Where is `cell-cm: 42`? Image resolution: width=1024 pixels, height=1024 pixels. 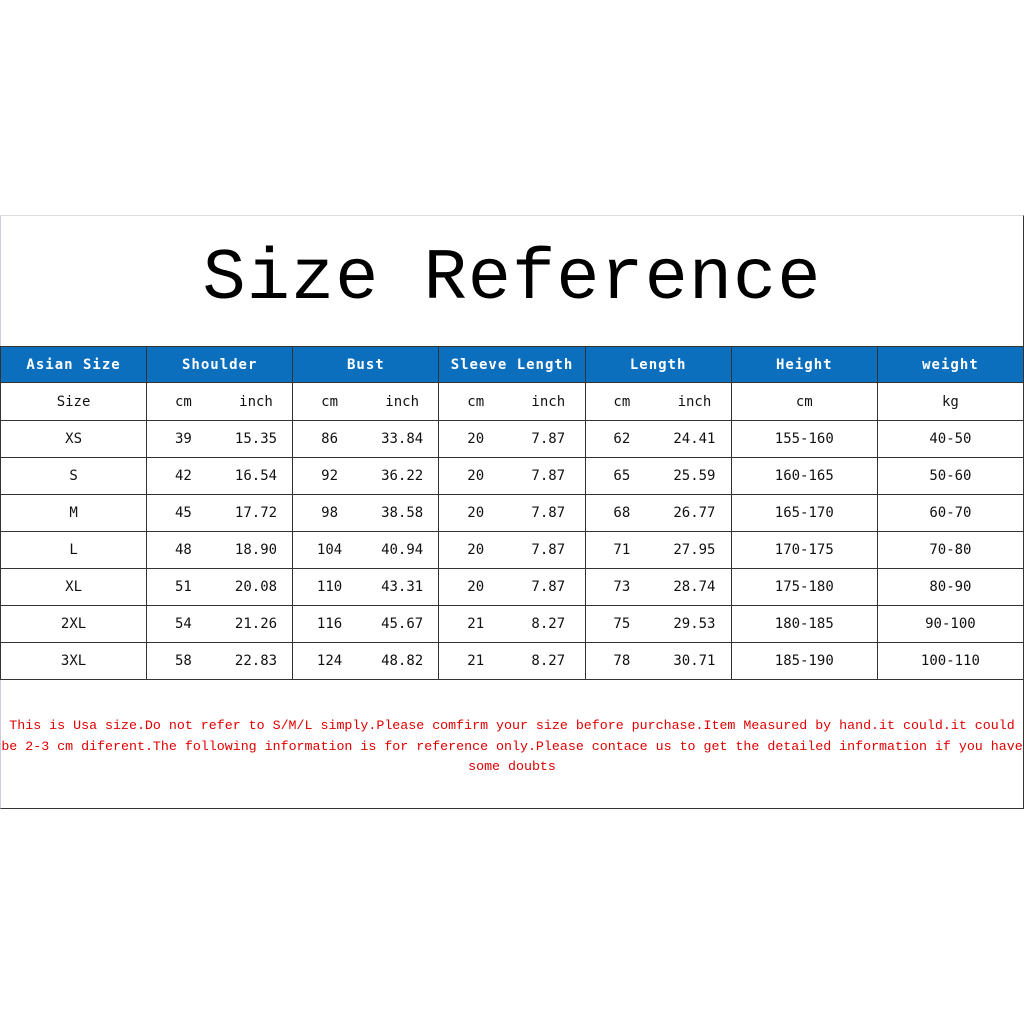 cell-cm: 42 is located at coordinates (183, 476).